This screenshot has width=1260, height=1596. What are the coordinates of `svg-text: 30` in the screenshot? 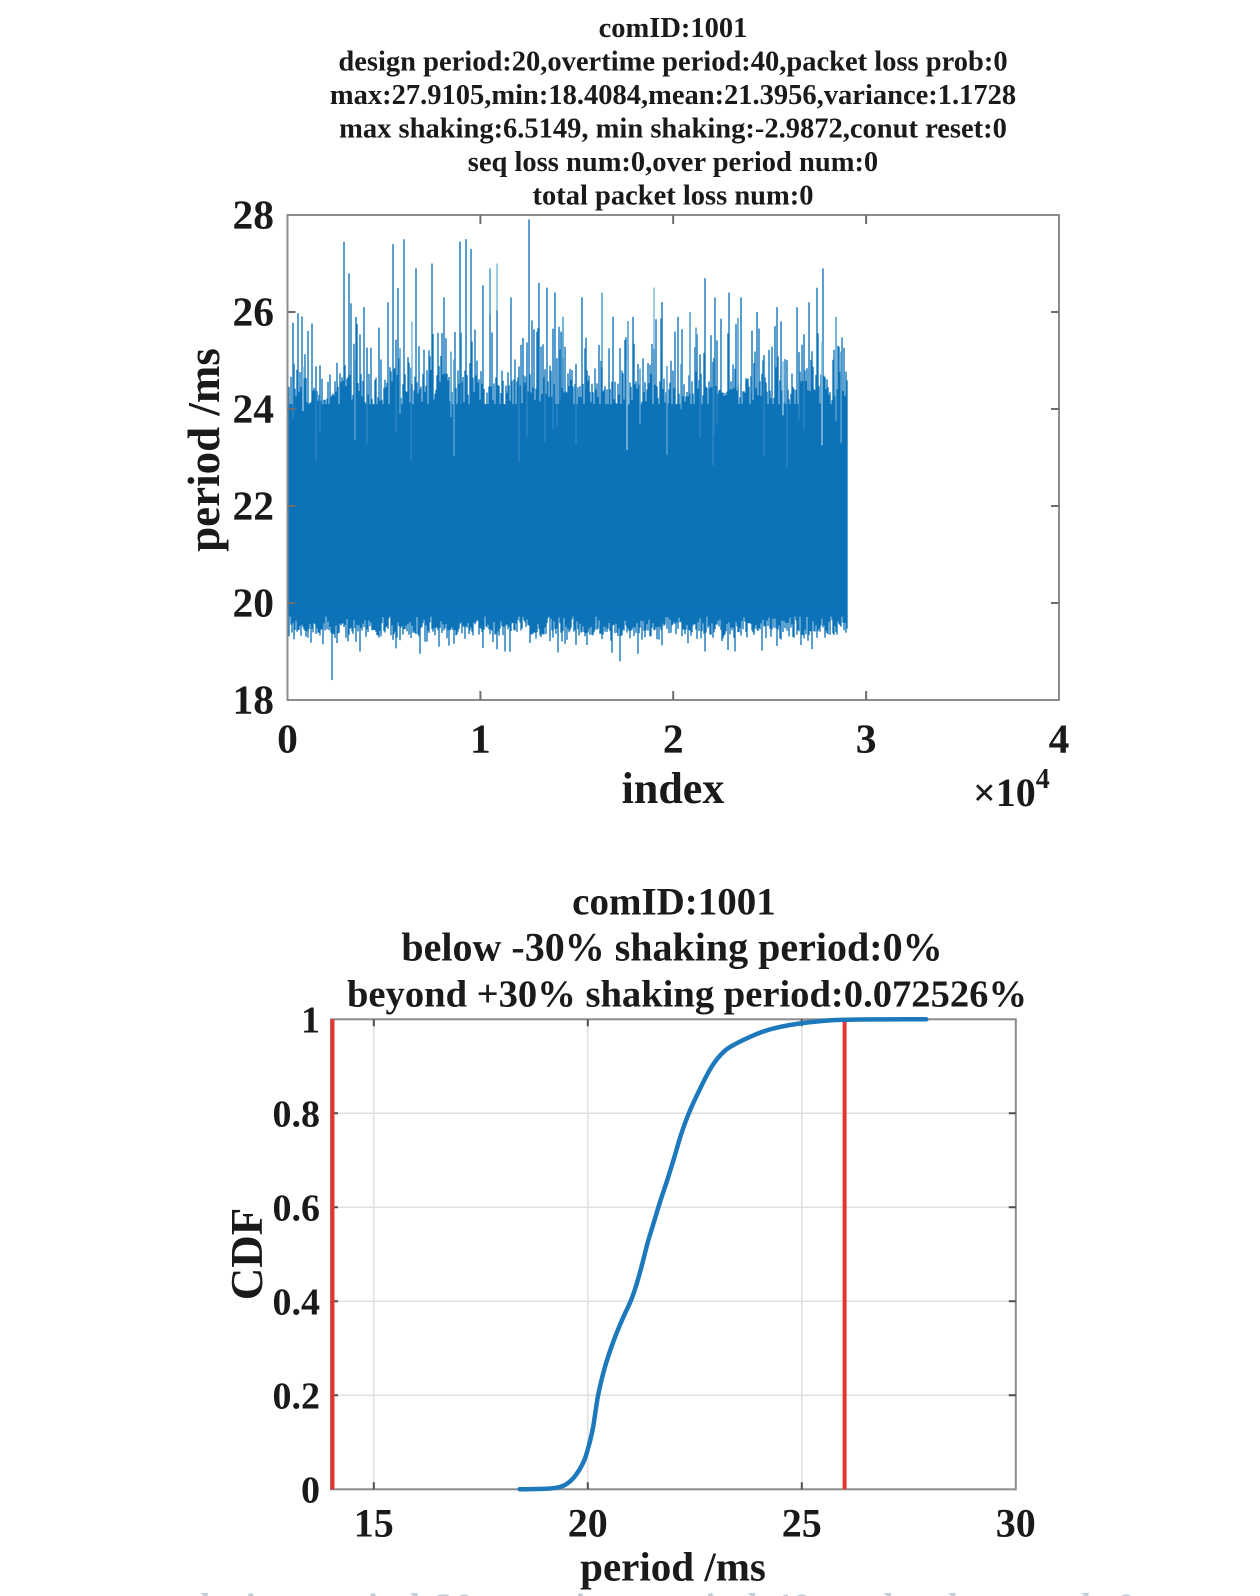 It's located at (1016, 1523).